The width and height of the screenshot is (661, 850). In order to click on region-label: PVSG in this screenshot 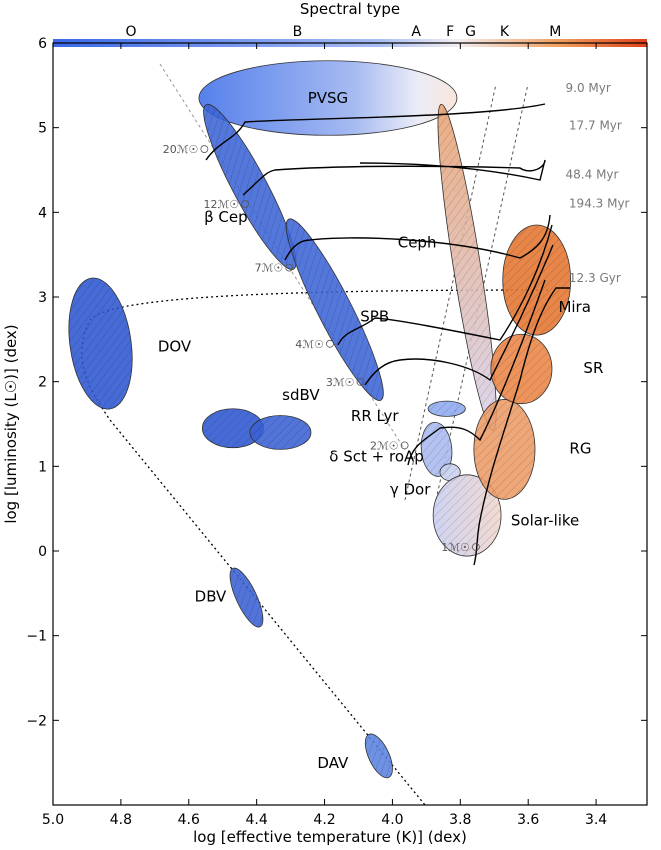, I will do `click(328, 98)`.